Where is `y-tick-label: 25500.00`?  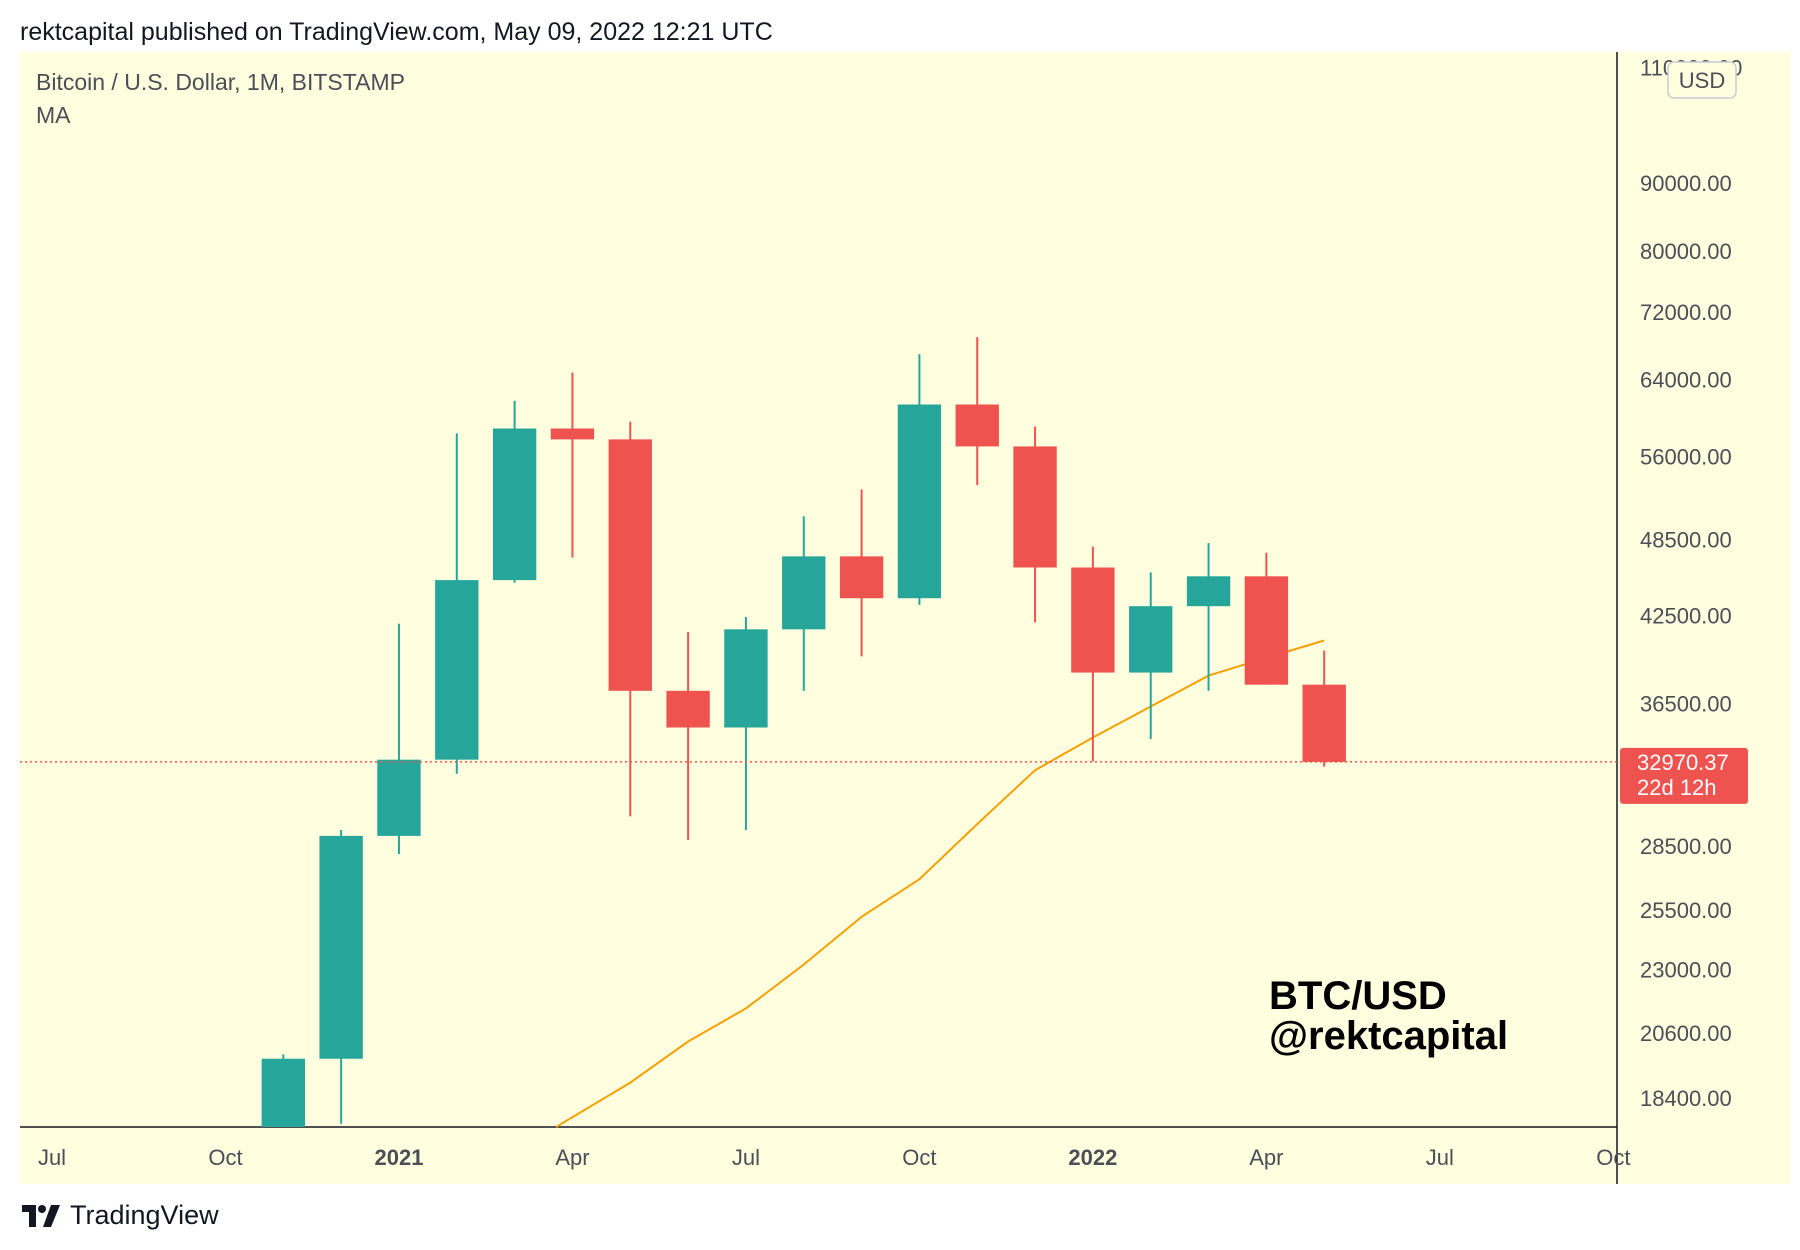
y-tick-label: 25500.00 is located at coordinates (1686, 910).